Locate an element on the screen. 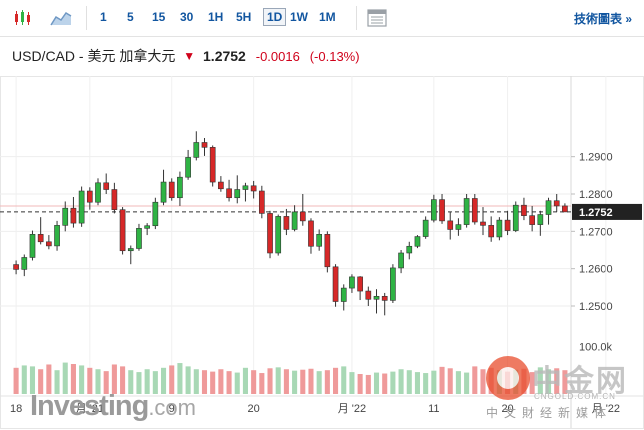  cngold-url: CNGOLD.COM.CN is located at coordinates (575, 396).